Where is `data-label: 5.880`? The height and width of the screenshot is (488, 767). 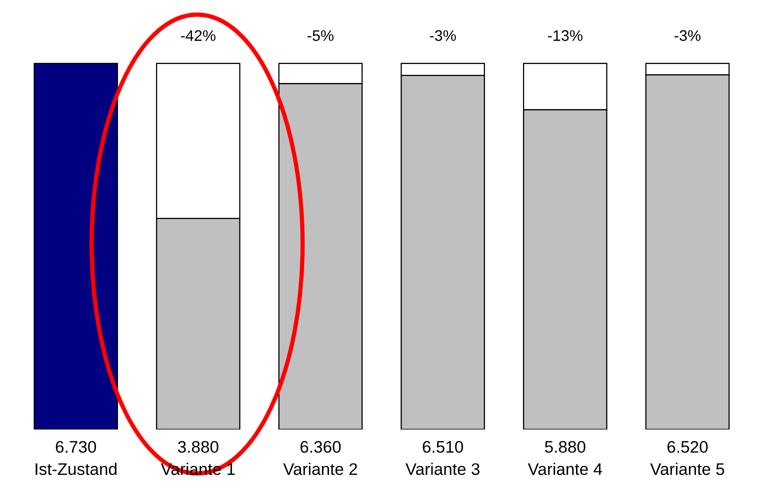 data-label: 5.880 is located at coordinates (565, 446).